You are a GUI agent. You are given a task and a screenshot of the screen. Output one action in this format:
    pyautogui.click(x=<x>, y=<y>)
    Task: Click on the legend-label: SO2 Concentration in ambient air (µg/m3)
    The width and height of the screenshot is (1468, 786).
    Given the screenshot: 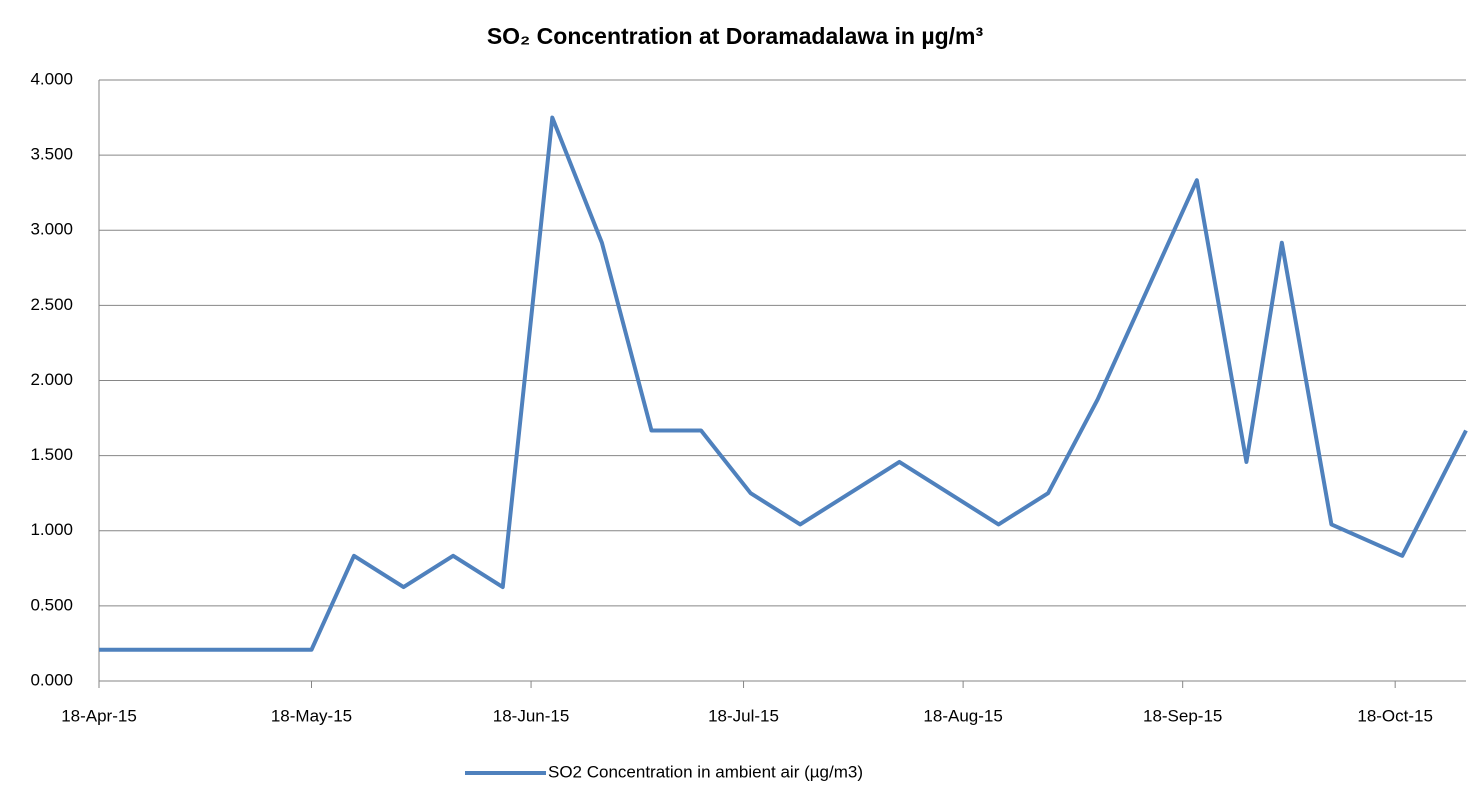 What is the action you would take?
    pyautogui.click(x=705, y=771)
    